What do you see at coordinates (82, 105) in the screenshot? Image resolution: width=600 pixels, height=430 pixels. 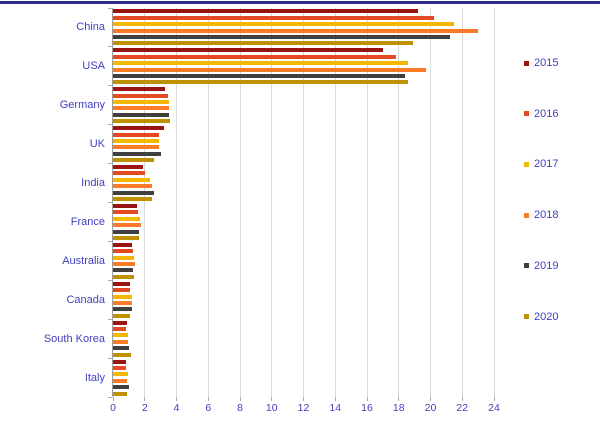 I see `category-label-germany: Germany` at bounding box center [82, 105].